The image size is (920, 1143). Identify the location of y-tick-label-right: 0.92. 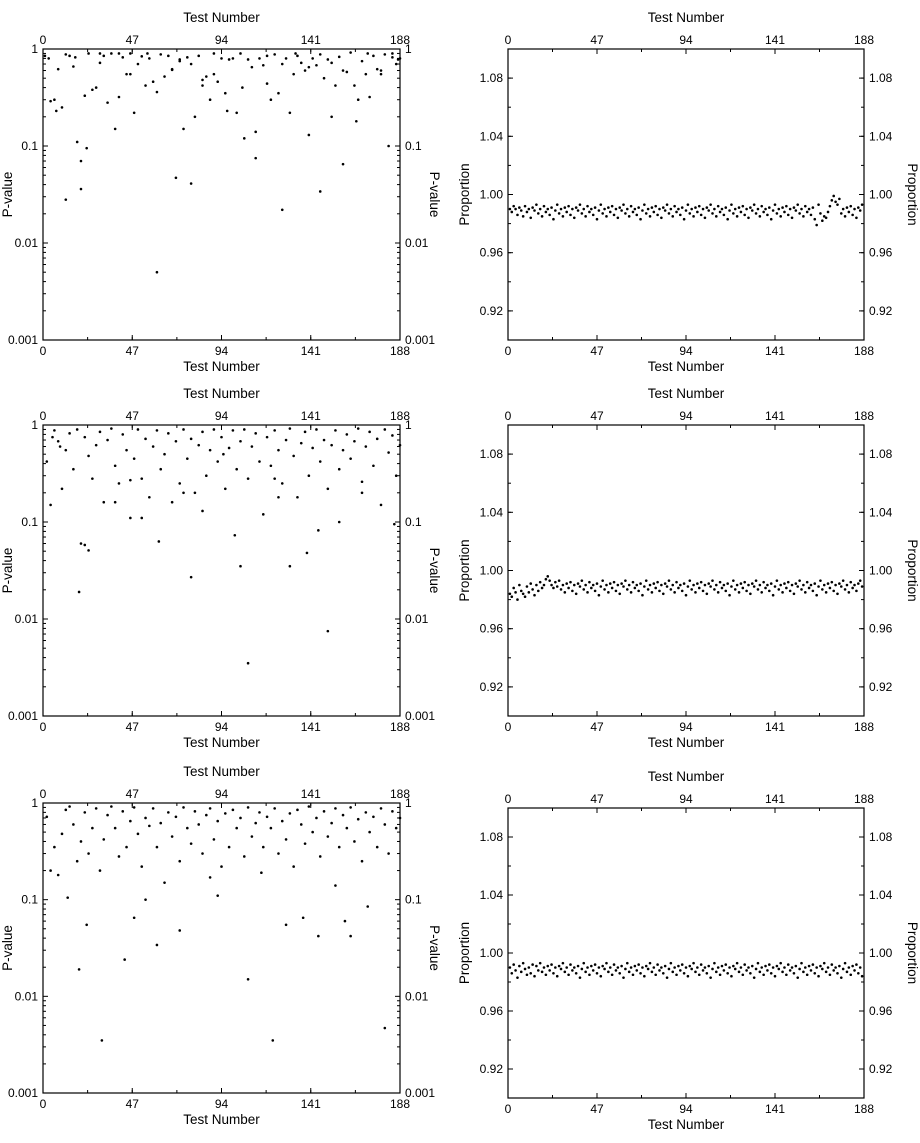
(881, 687).